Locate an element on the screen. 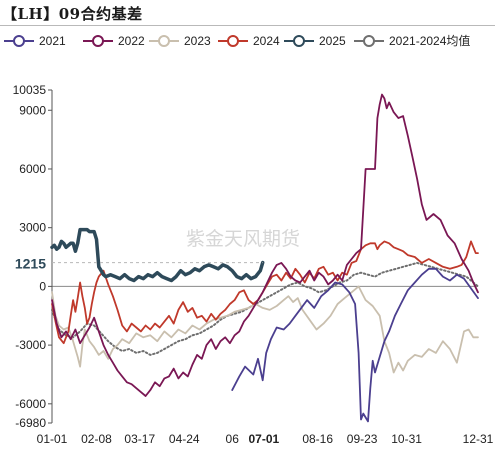 This screenshot has width=495, height=450. y-tick-label: 0 is located at coordinates (42, 286).